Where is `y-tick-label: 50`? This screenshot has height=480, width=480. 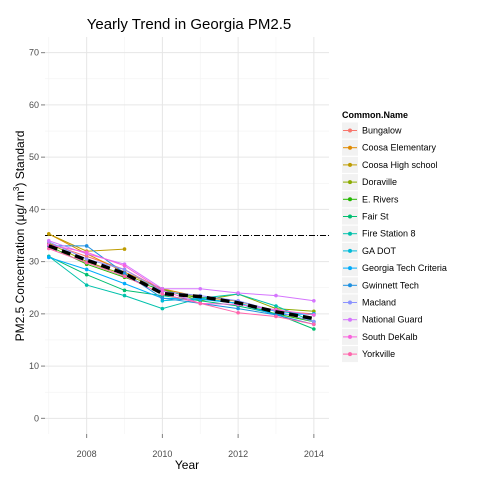
y-tick-label: 50 is located at coordinates (34, 157).